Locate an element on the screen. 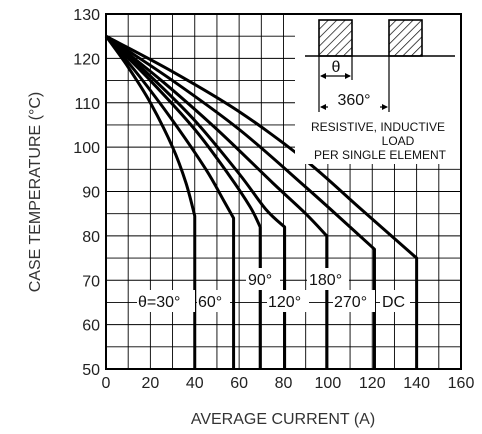  x-tick-label: 100 is located at coordinates (328, 383).